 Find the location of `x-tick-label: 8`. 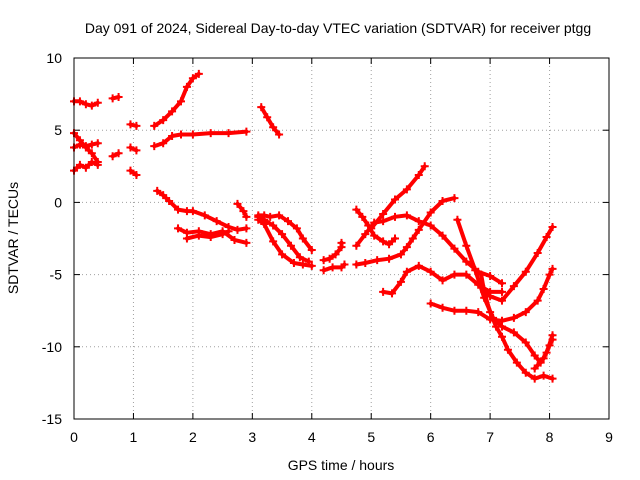

x-tick-label: 8 is located at coordinates (550, 437).